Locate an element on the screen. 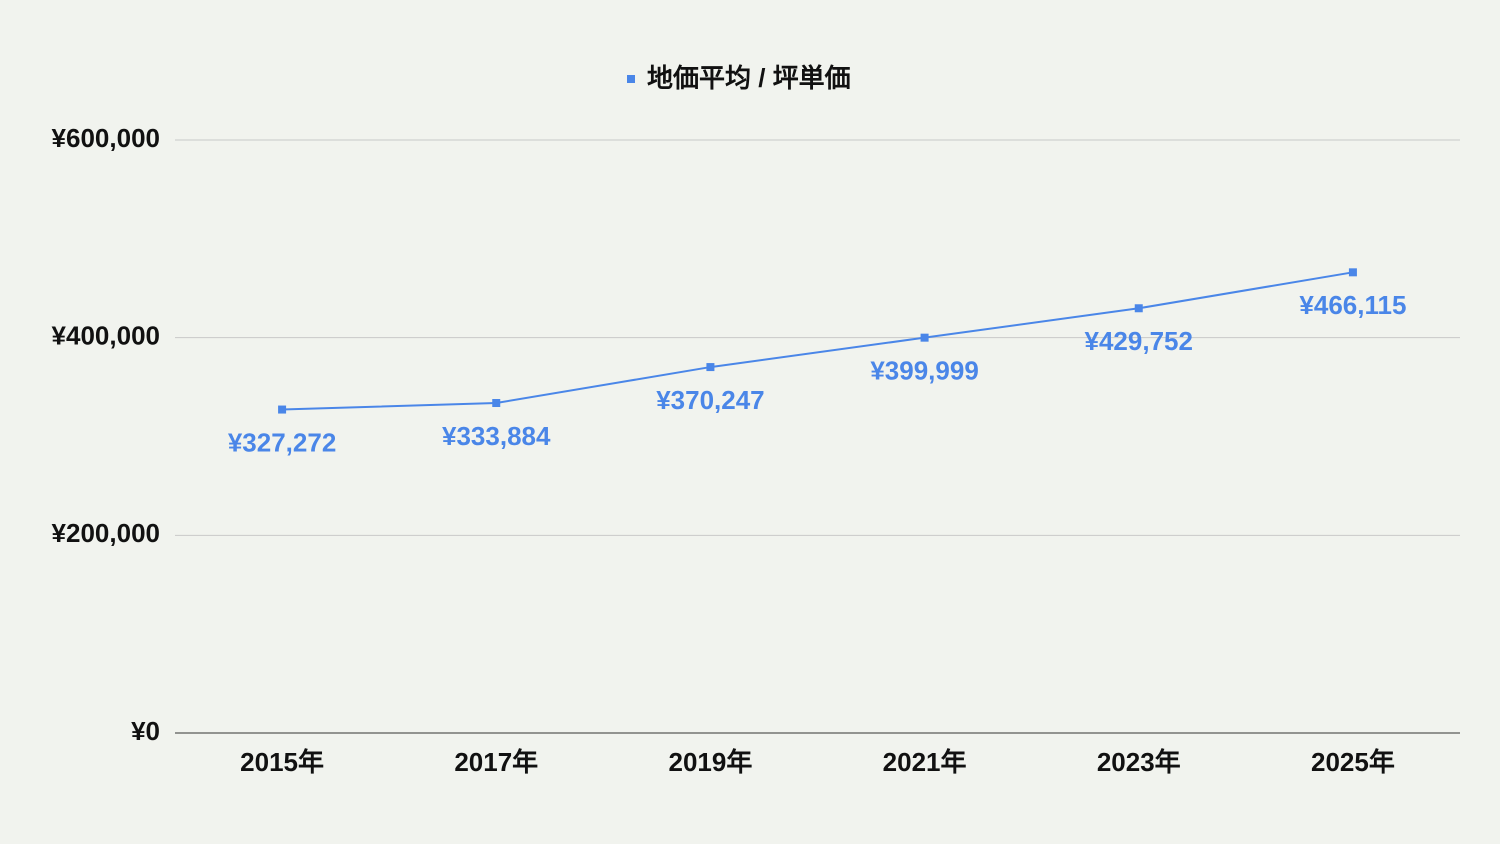 The image size is (1500, 844). legend-label: 地価平均 / 坪単価 is located at coordinates (749, 78).